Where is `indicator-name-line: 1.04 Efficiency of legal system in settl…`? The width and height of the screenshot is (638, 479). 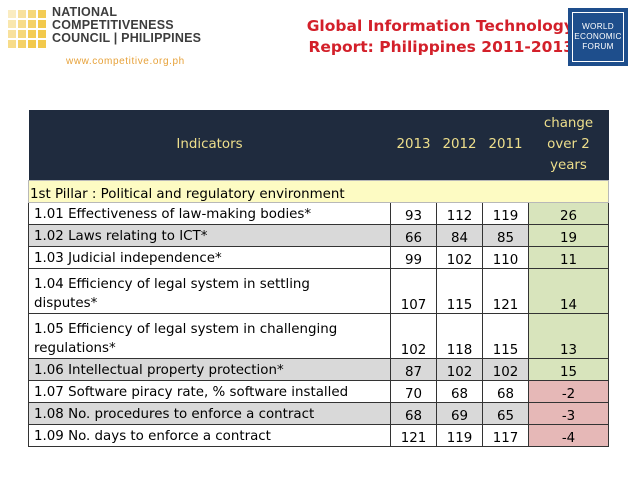 indicator-name-line: 1.04 Efficiency of legal system in settl… is located at coordinates (172, 284).